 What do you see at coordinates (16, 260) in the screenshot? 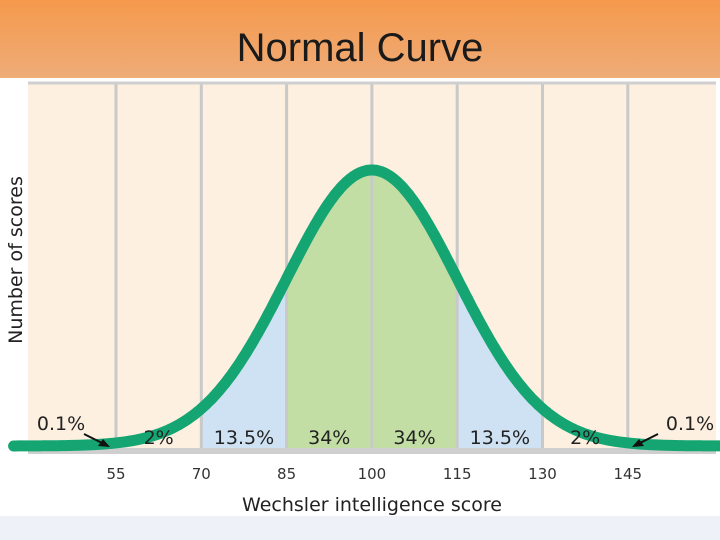
I see `y-axis-label: Number of scores` at bounding box center [16, 260].